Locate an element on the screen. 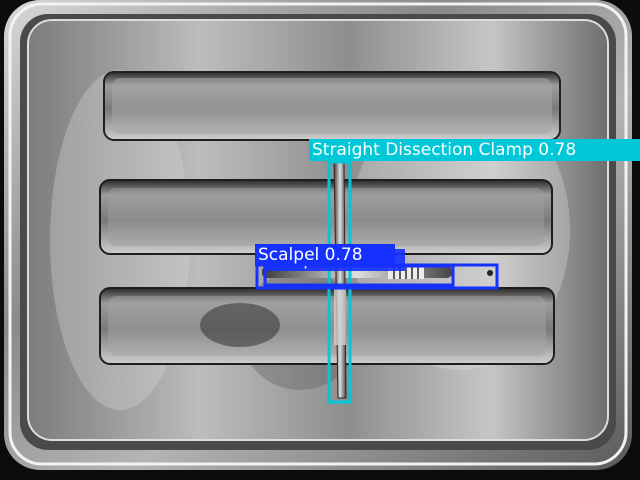  clamp-label: Straight Dissection Clamp 0.78 is located at coordinates (474, 150).